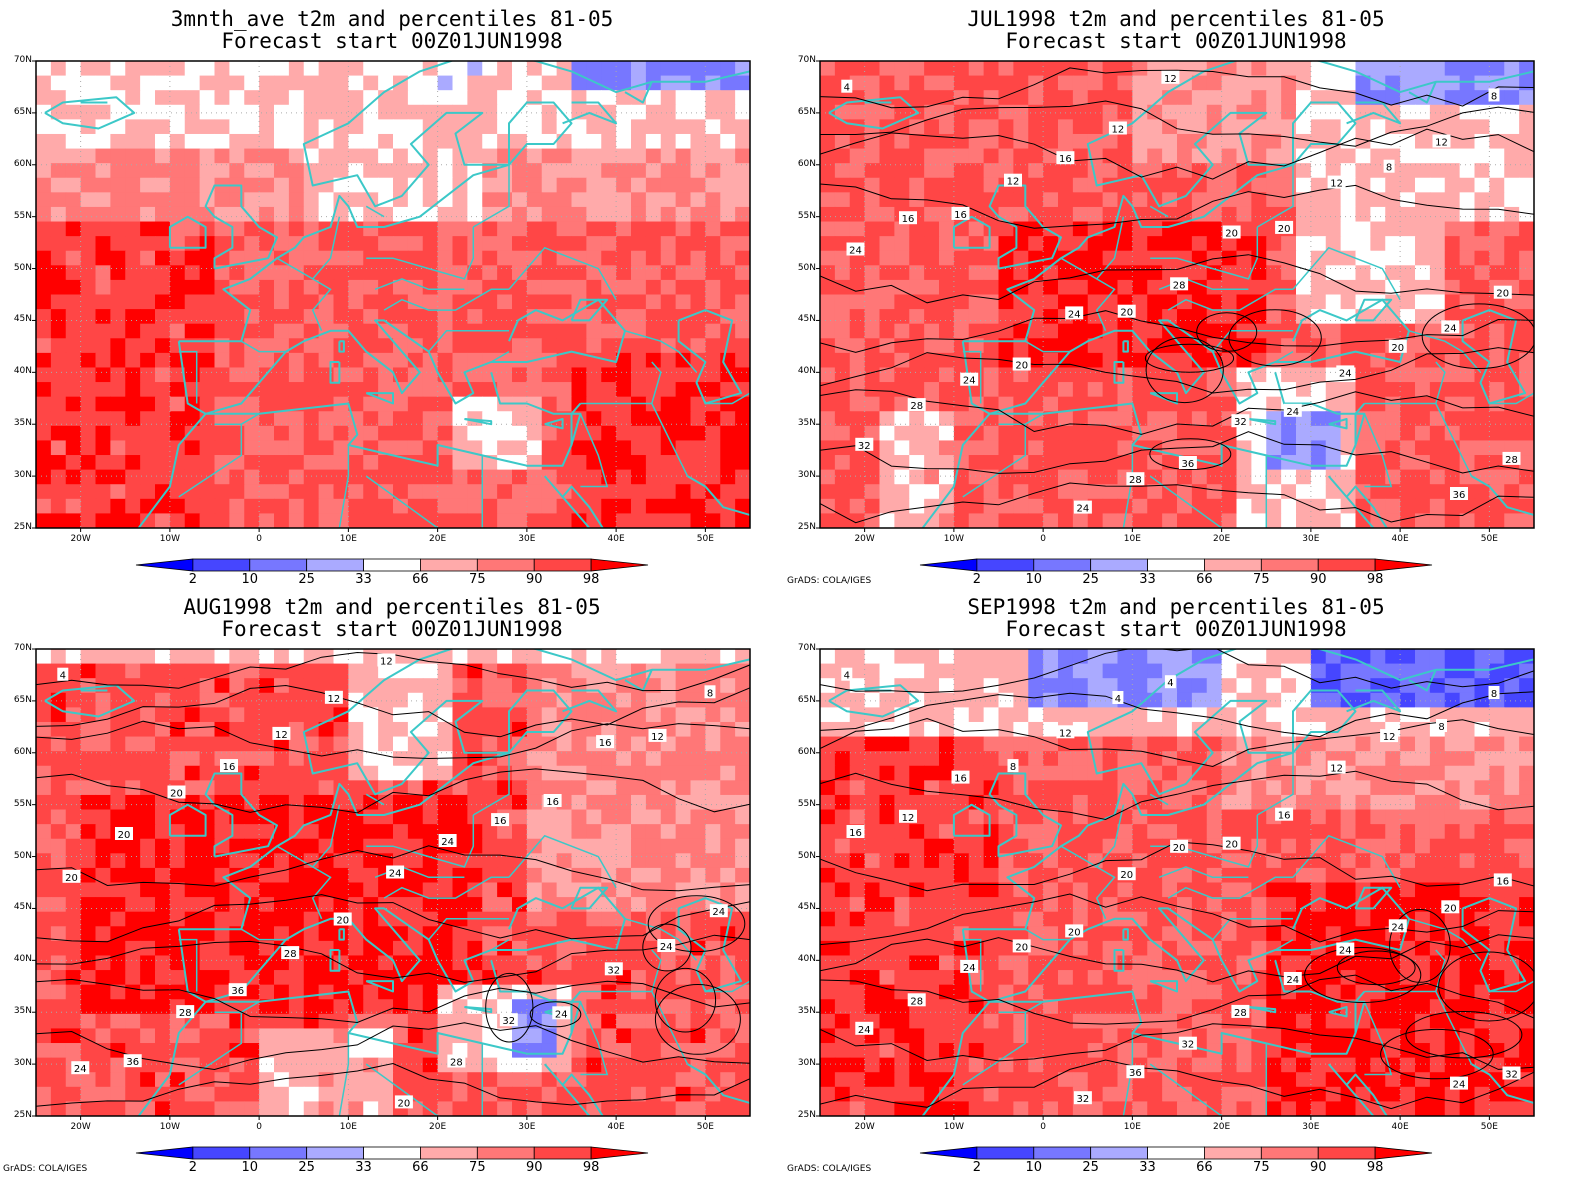  I want to click on latitude-label: 30N, so click(22, 1063).